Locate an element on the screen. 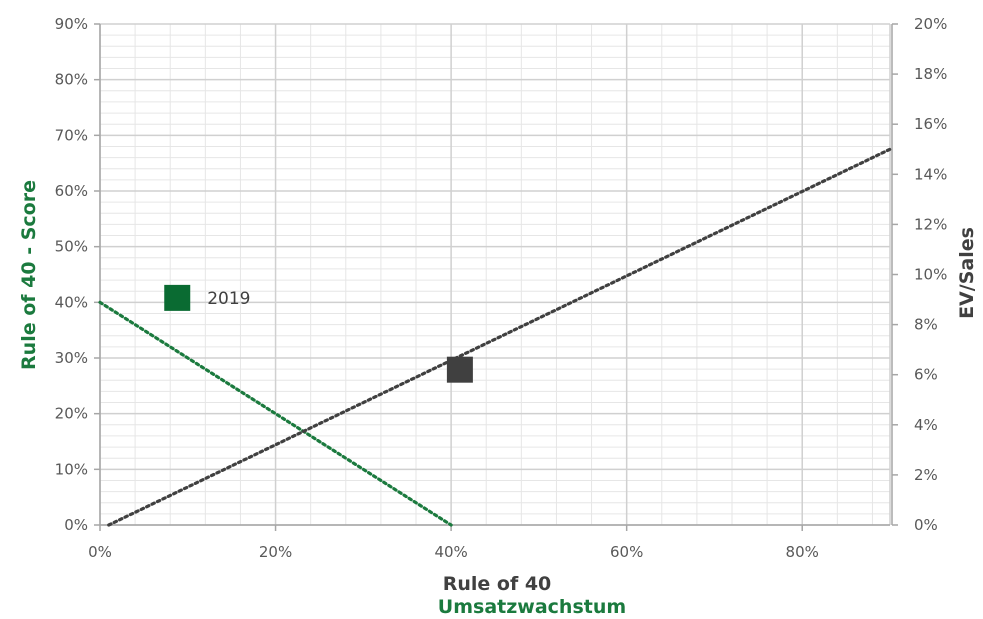 This screenshot has height=619, width=983. score-threshold-line is located at coordinates (275, 413).